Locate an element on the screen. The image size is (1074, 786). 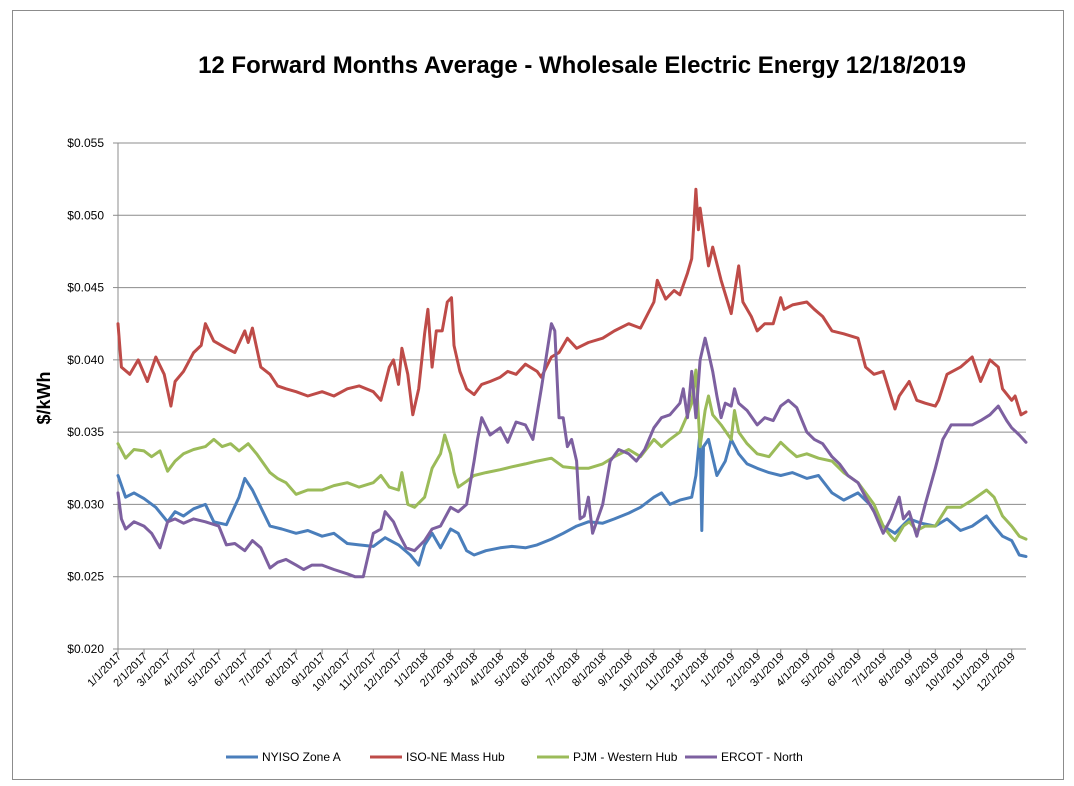
legend-item: PJM - Western Hub is located at coordinates (607, 757).